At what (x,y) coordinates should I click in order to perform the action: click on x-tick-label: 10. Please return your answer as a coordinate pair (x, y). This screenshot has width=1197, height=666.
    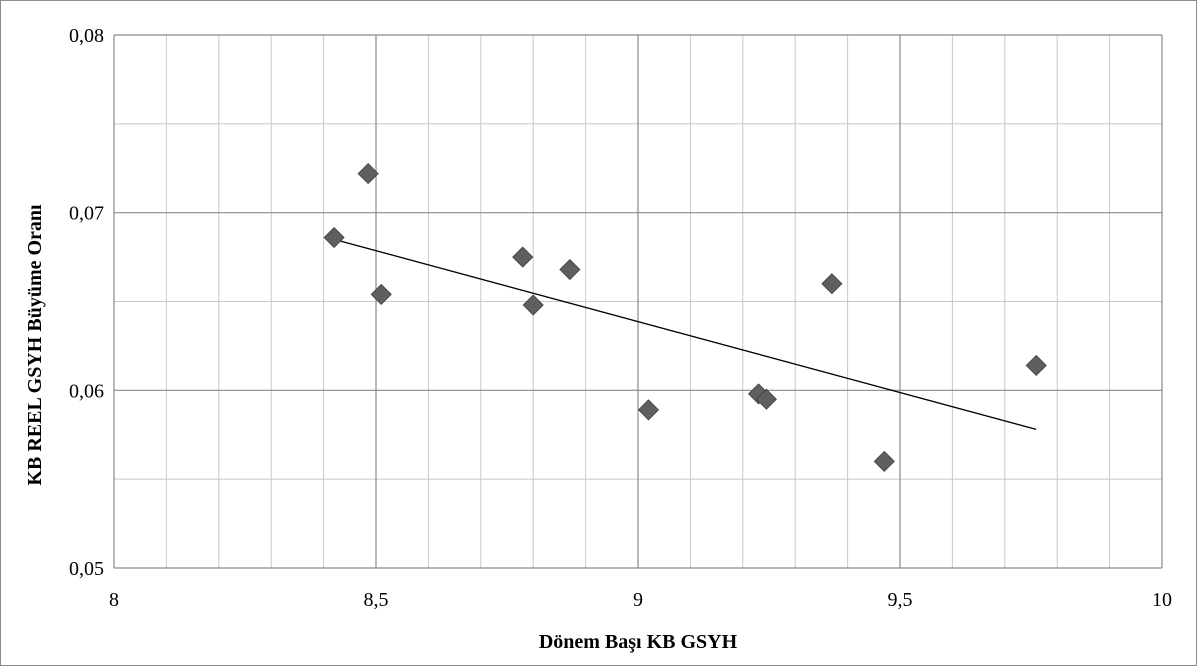
    Looking at the image, I should click on (1162, 600).